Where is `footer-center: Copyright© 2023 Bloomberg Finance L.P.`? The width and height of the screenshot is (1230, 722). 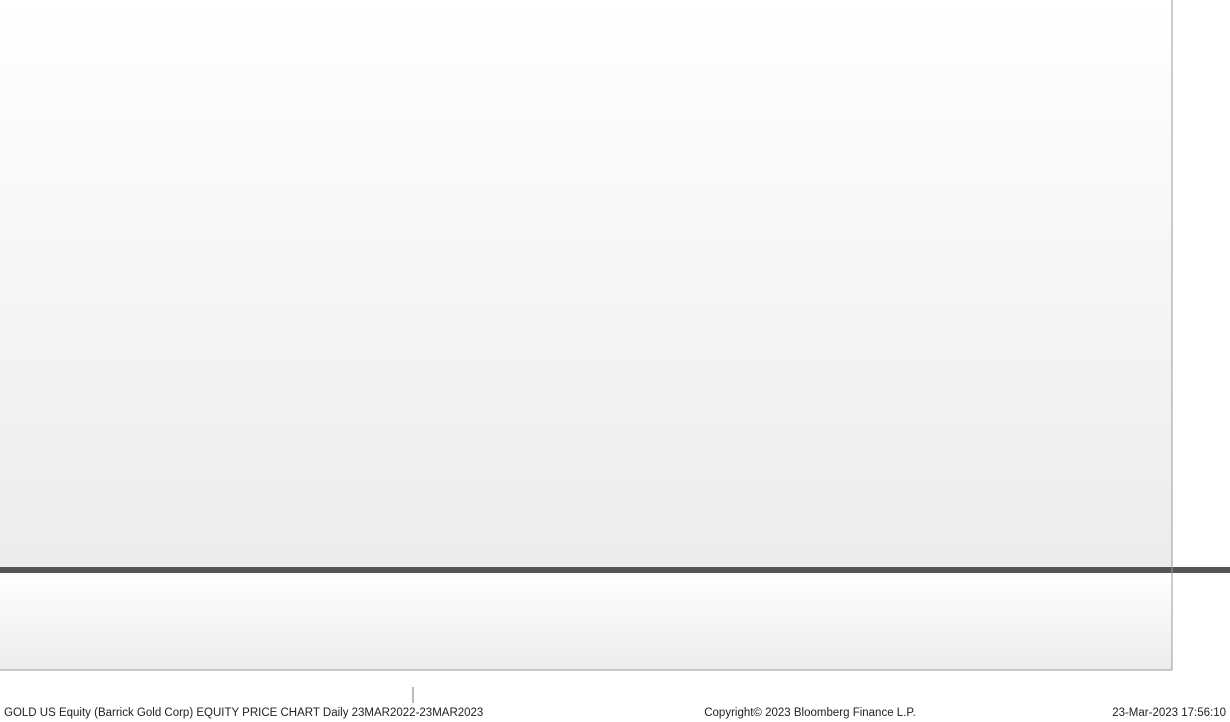
footer-center: Copyright© 2023 Bloomberg Finance L.P. is located at coordinates (810, 713).